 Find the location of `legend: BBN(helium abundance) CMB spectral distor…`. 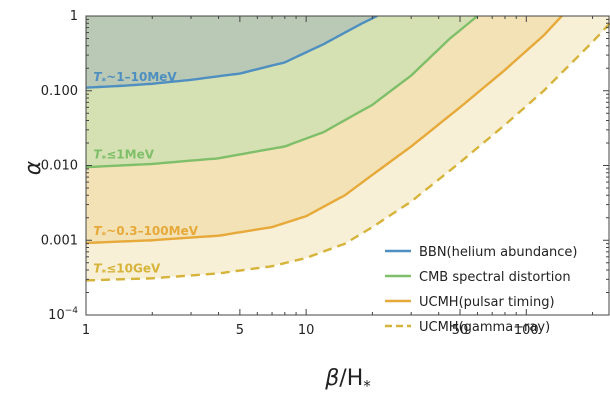

legend: BBN(helium abundance) CMB spectral distor… is located at coordinates (481, 290).